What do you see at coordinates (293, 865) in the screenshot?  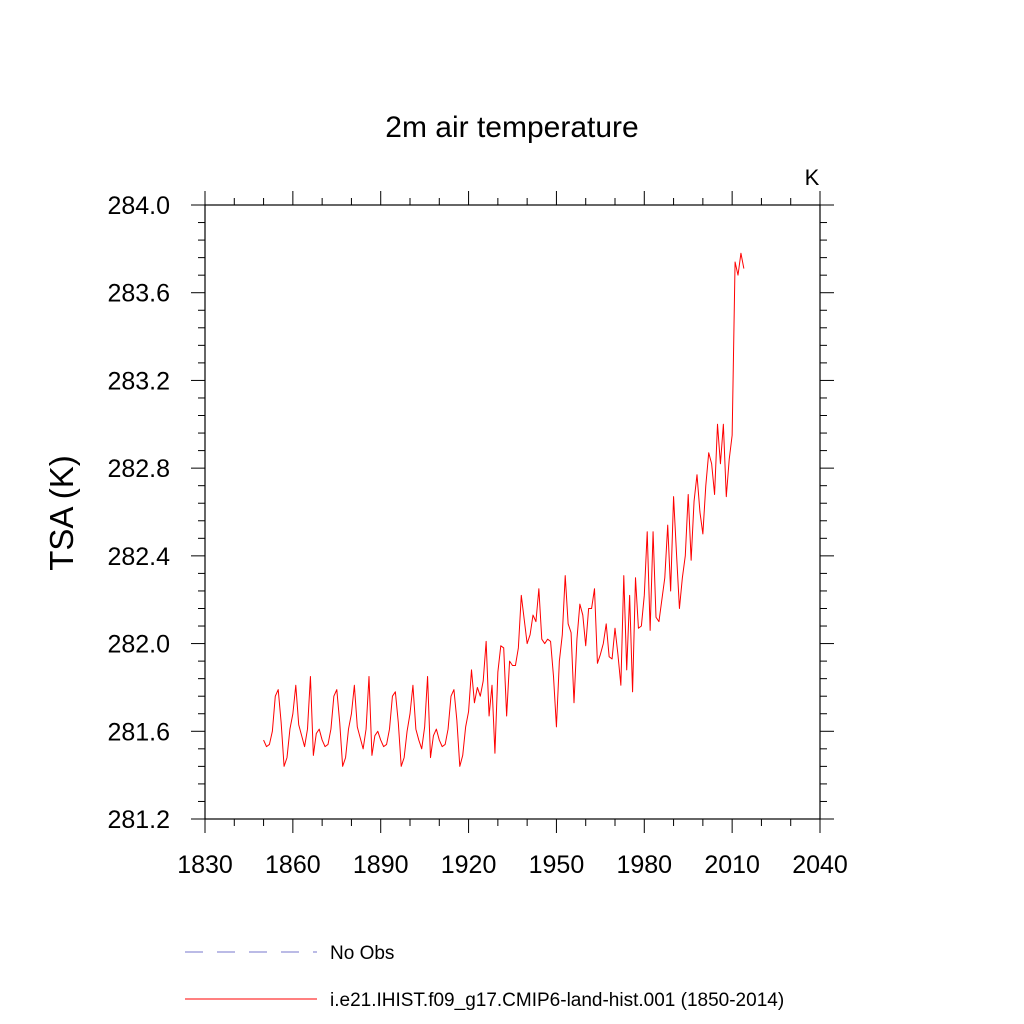 I see `x-tick-label: 1860` at bounding box center [293, 865].